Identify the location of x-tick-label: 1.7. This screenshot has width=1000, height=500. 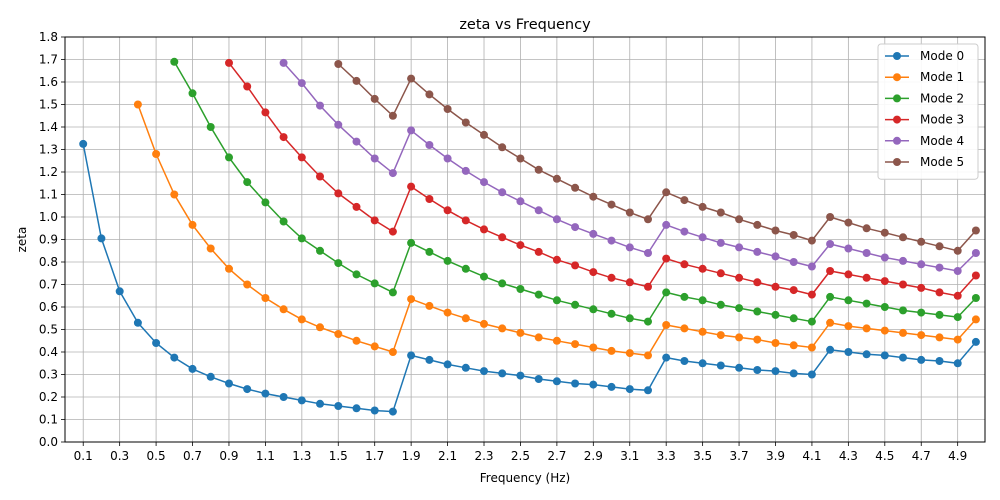
(374, 456).